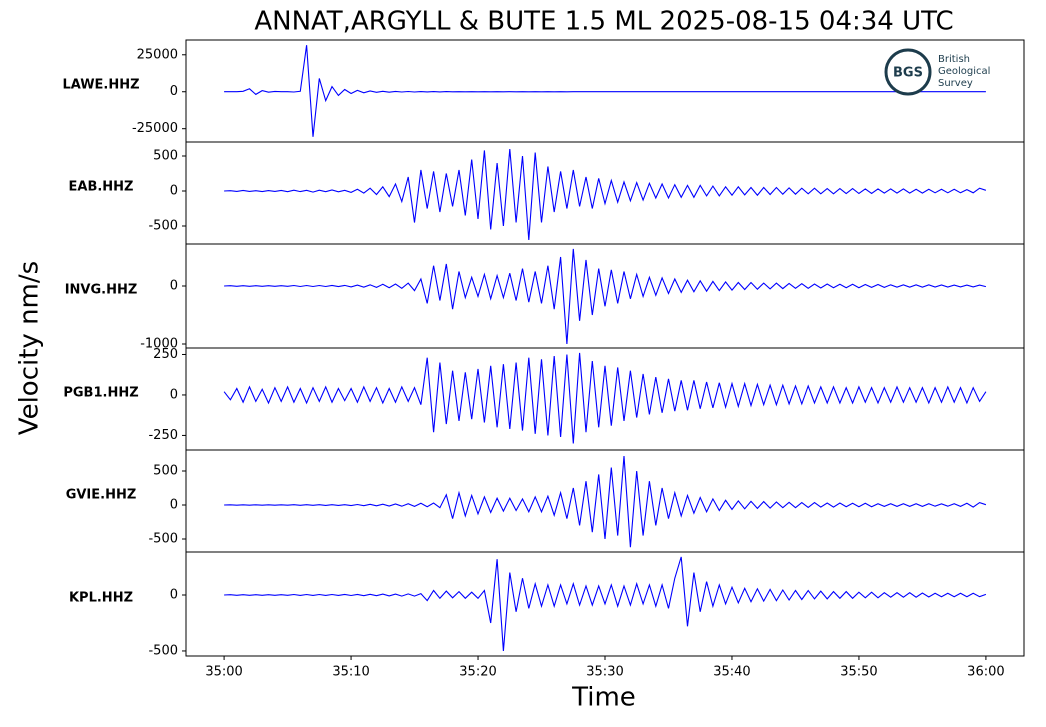 Image resolution: width=1046 pixels, height=727 pixels. What do you see at coordinates (964, 71) in the screenshot?
I see `logo-text: Geological` at bounding box center [964, 71].